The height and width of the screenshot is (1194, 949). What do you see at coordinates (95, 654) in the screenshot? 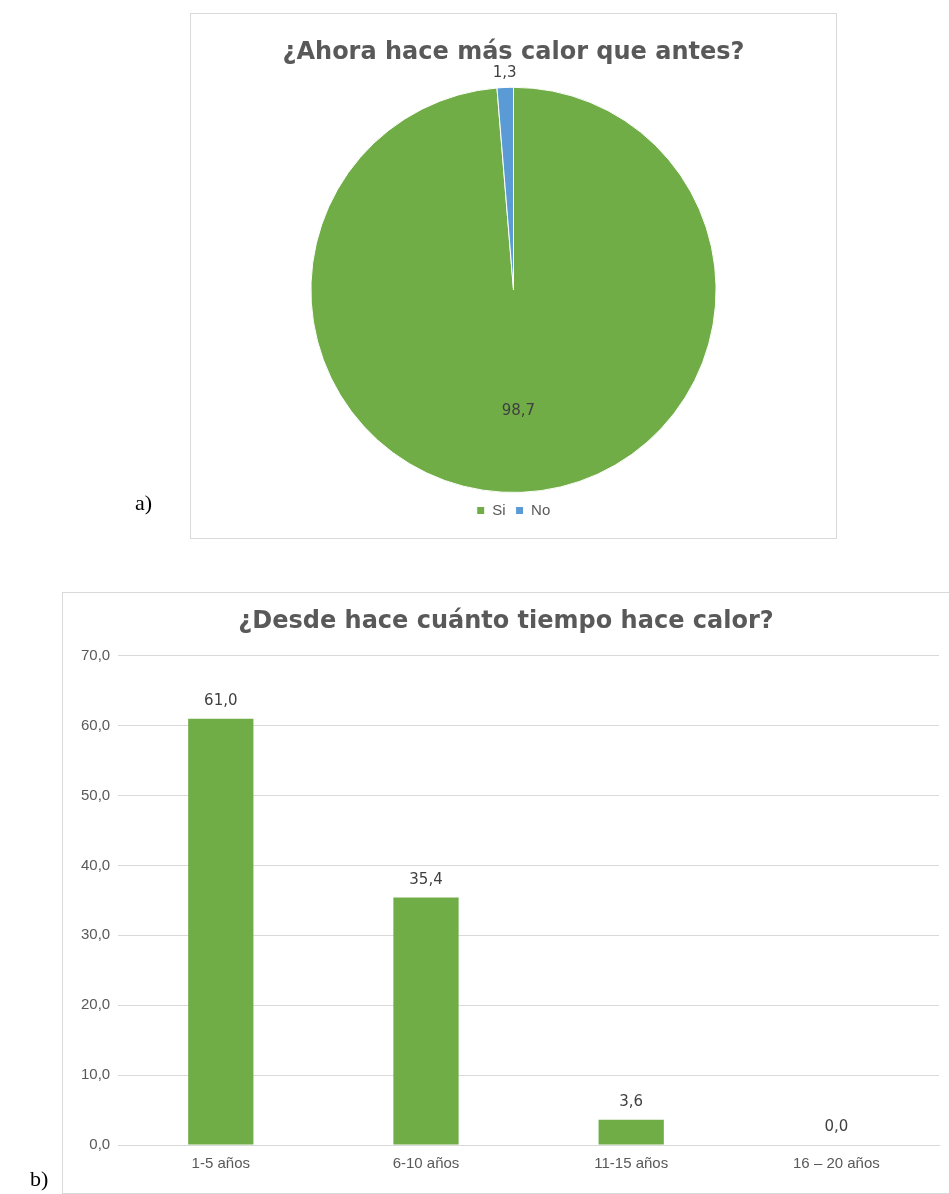
I see `y-tick-label: 70,0` at bounding box center [95, 654].